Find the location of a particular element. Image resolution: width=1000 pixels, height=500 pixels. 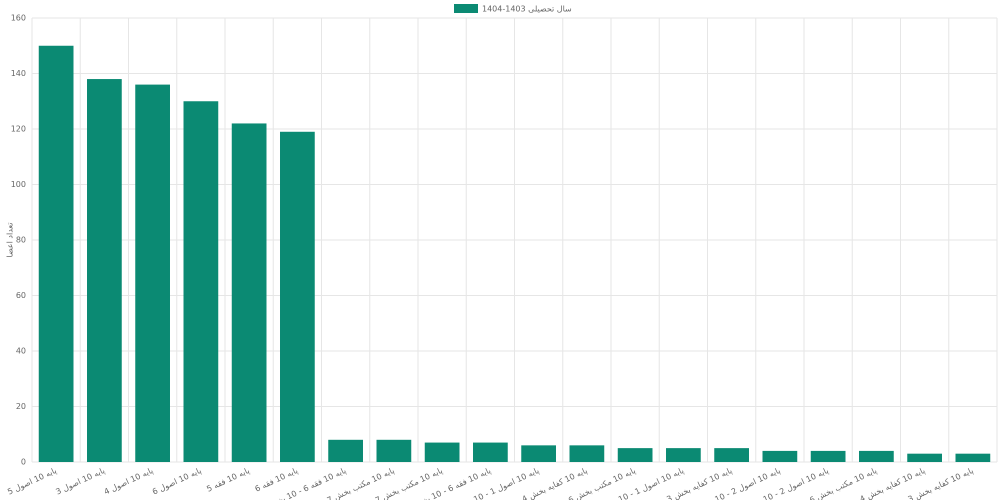

x-tick-label: پایه 10 اصول 6 is located at coordinates (177, 481).